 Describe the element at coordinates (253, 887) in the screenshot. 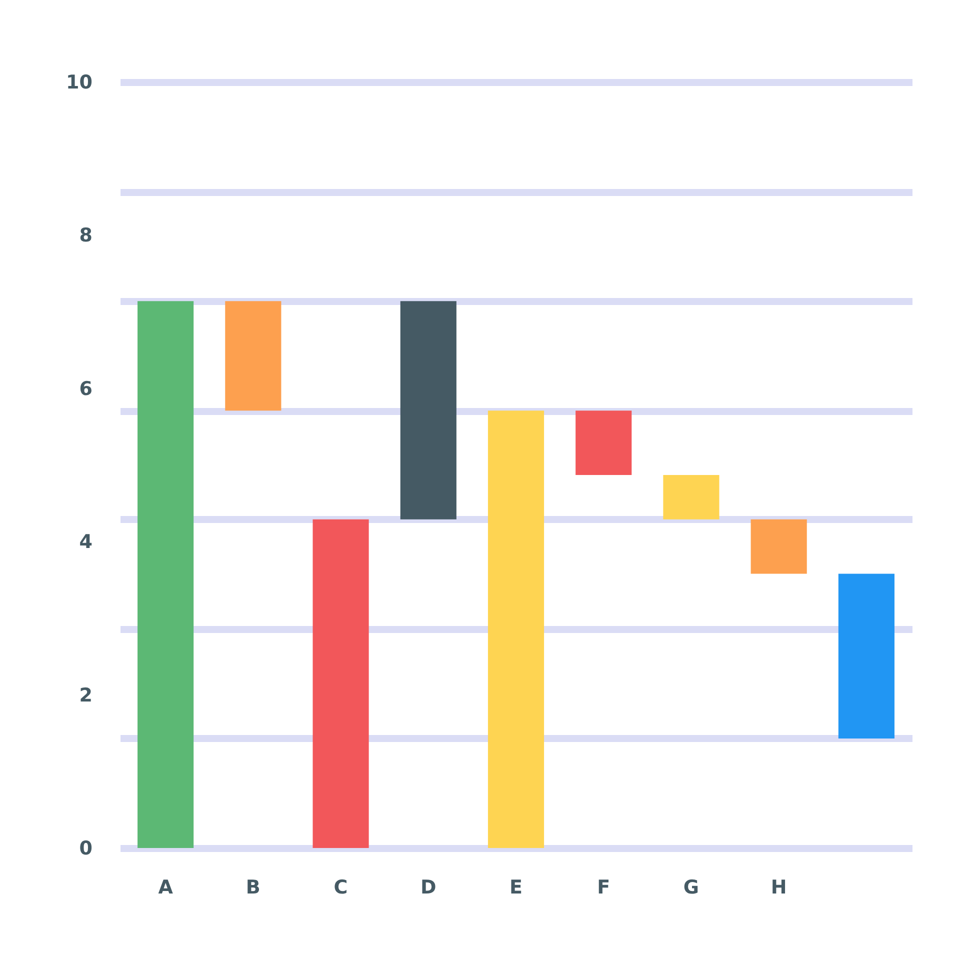

I see `x-tick-label: B` at that location.